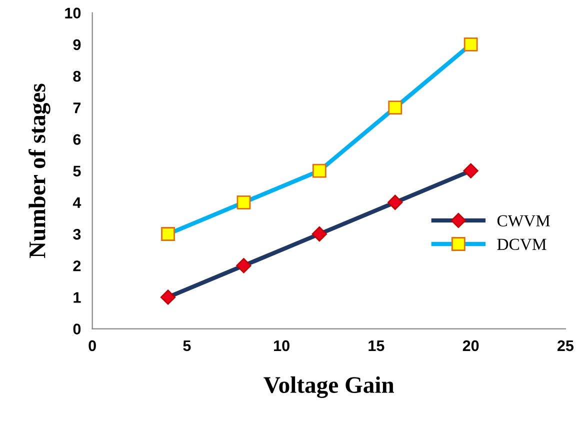 Image resolution: width=577 pixels, height=427 pixels. Describe the element at coordinates (470, 346) in the screenshot. I see `x-tick-label: 20` at that location.